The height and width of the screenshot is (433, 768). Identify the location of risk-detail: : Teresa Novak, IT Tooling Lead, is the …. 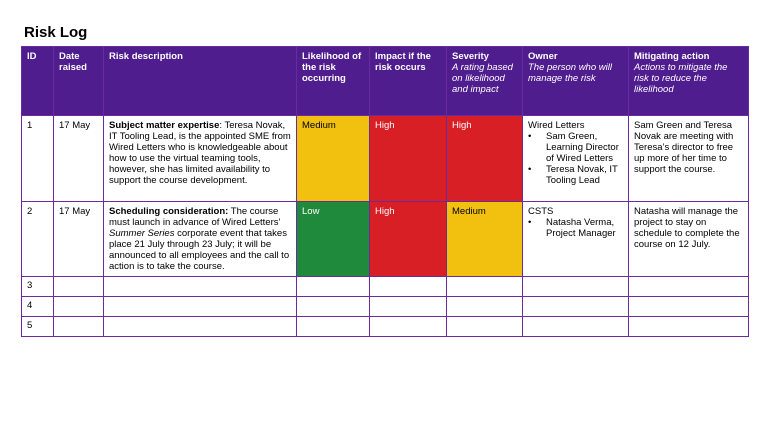
(200, 153).